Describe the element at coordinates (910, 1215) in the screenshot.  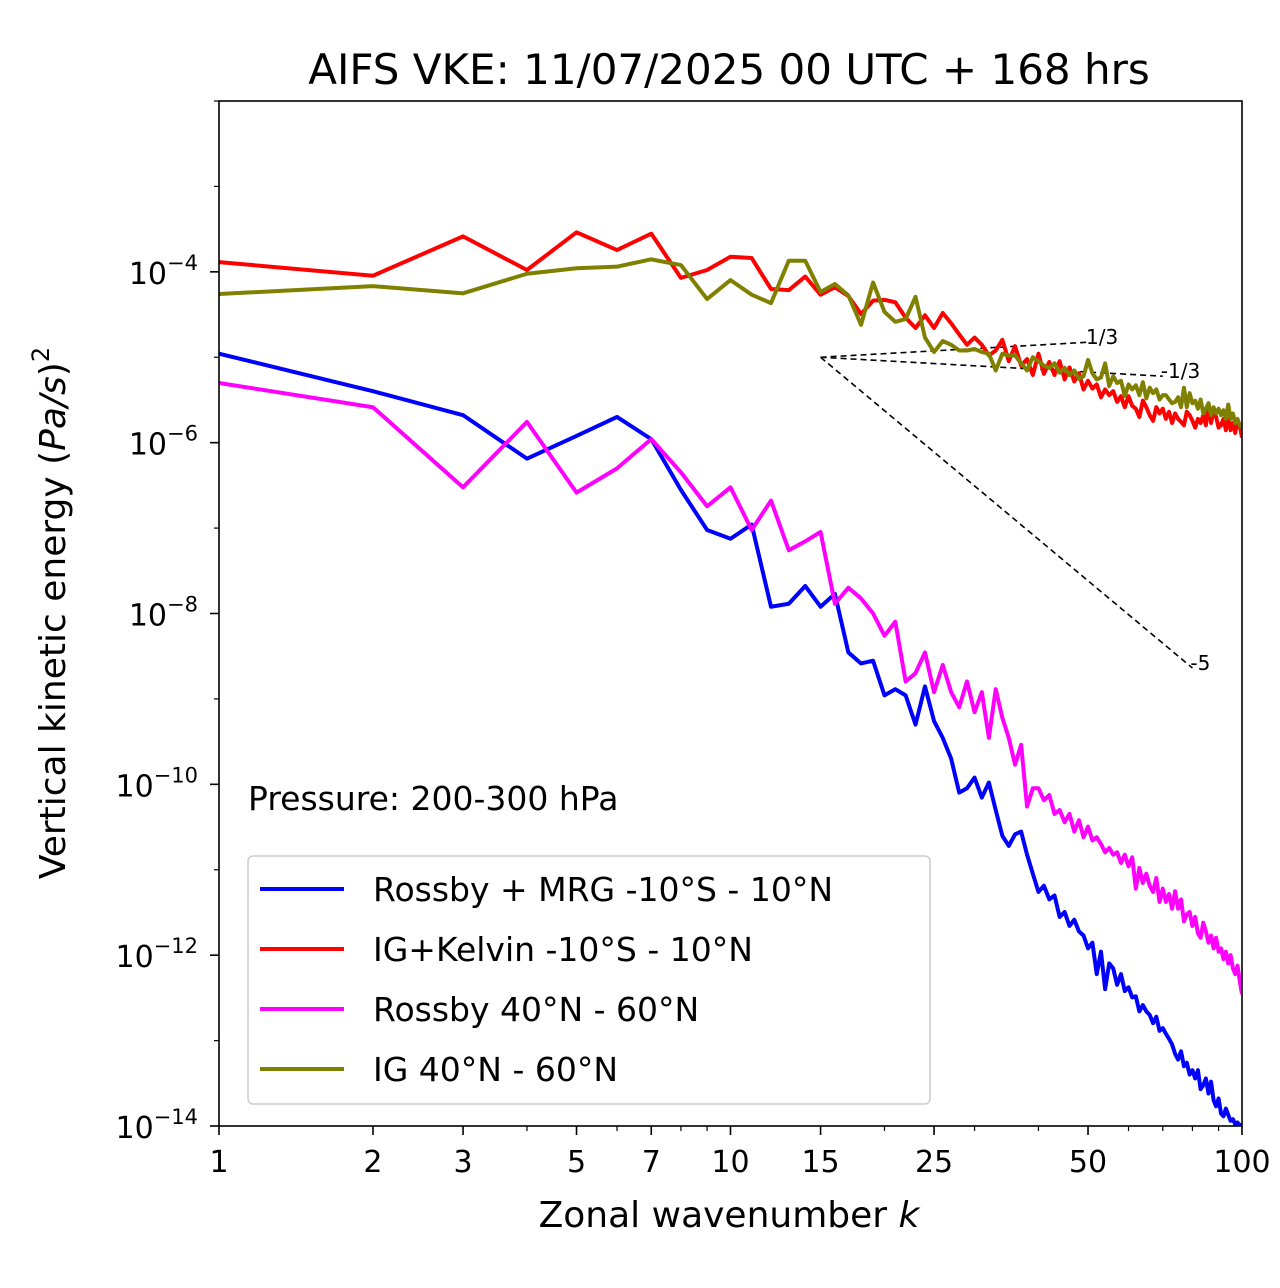
I see `x-axis-label-var: k` at that location.